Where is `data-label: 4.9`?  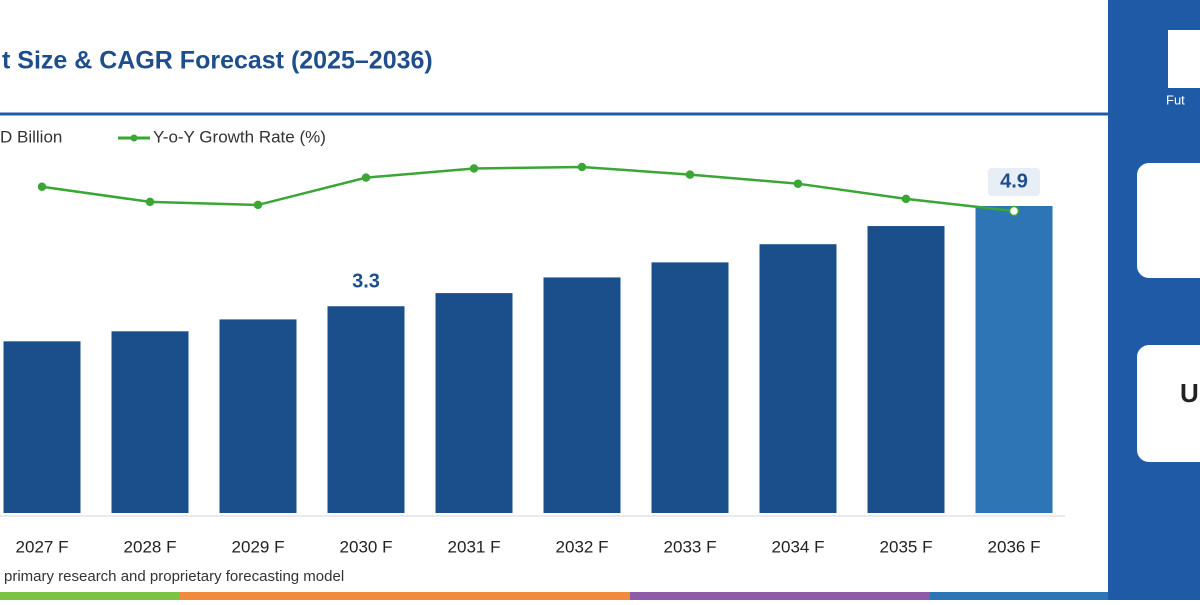
data-label: 4.9 is located at coordinates (1014, 181).